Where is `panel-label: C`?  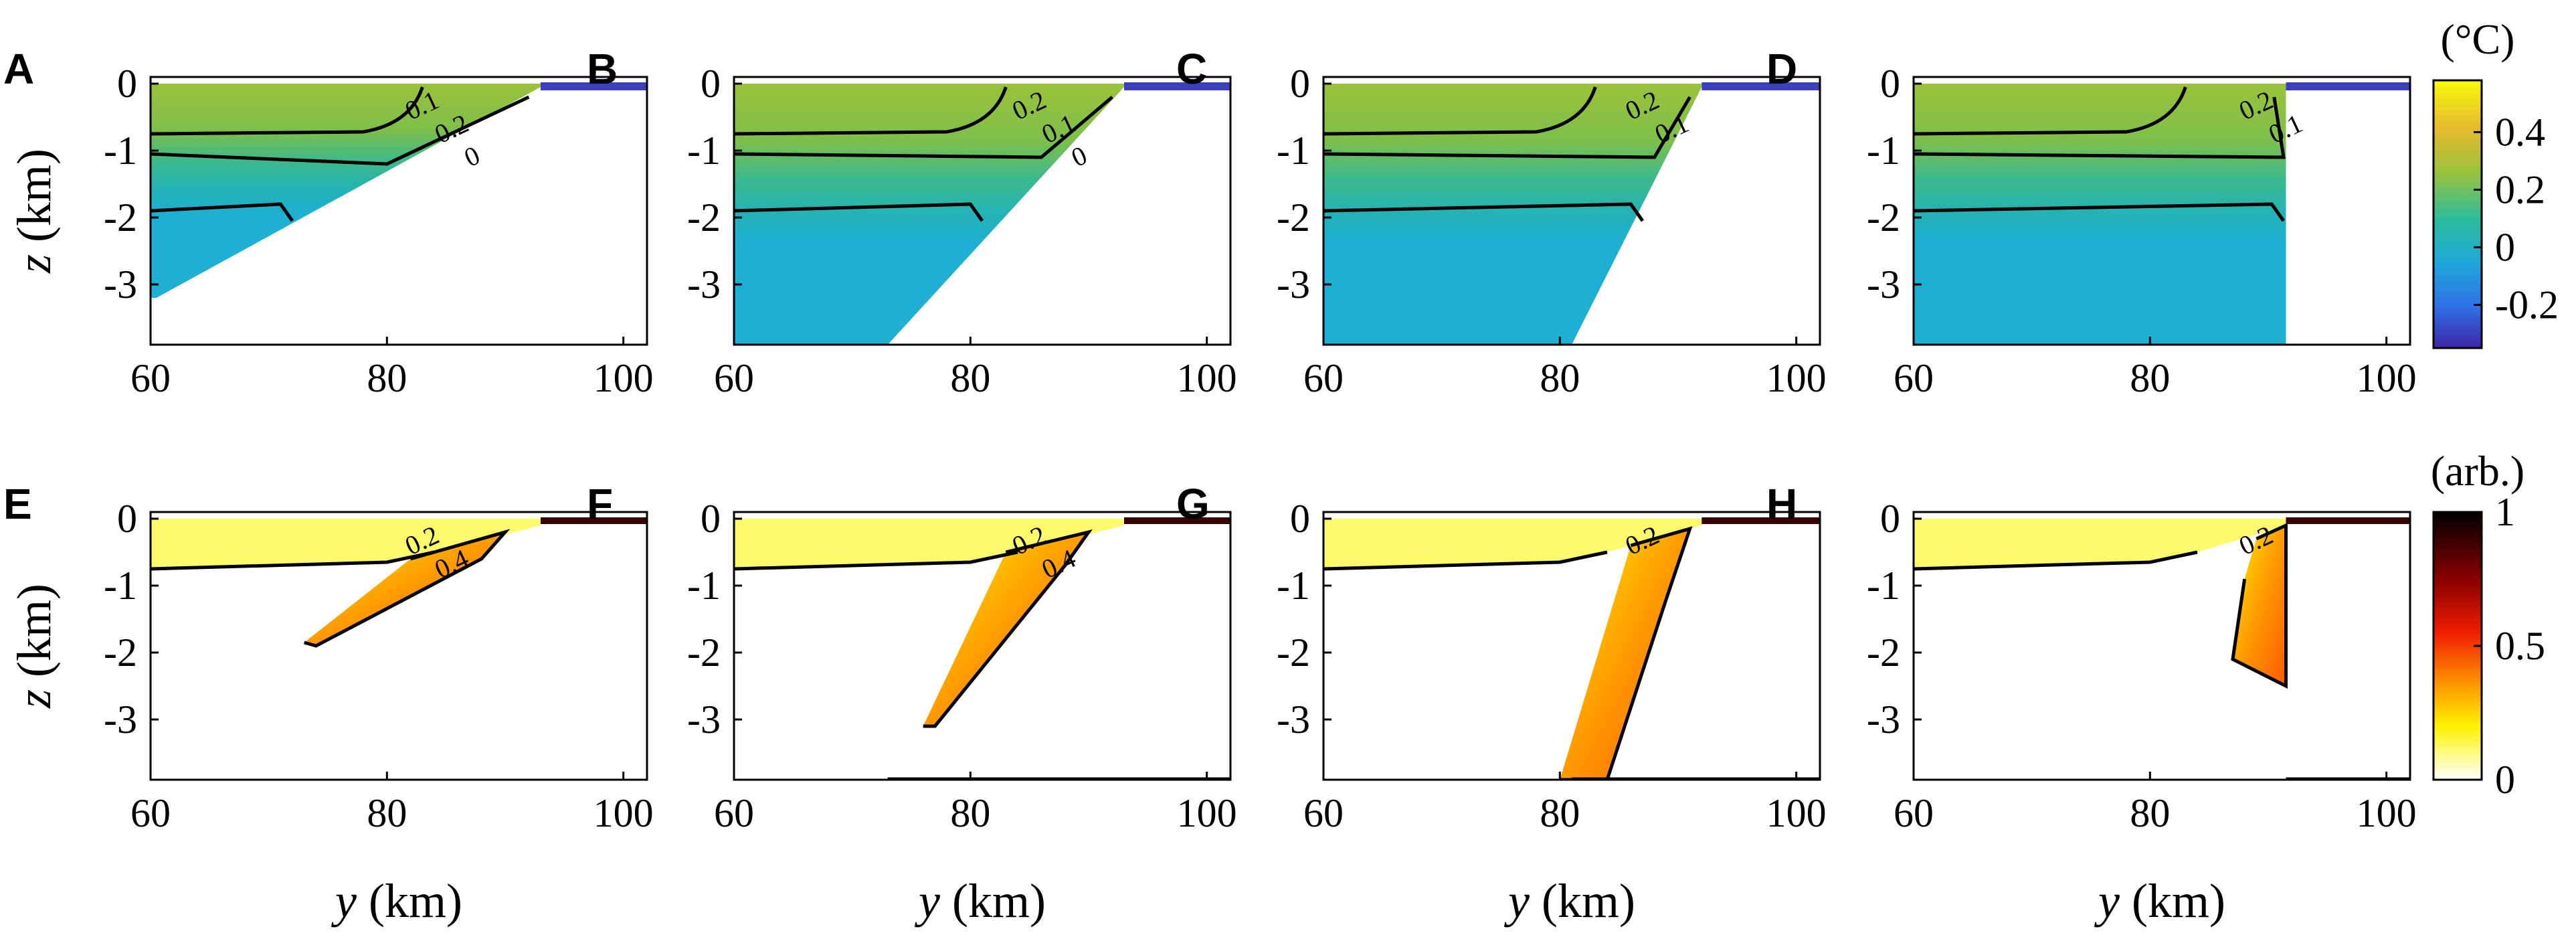 panel-label: C is located at coordinates (1191, 69).